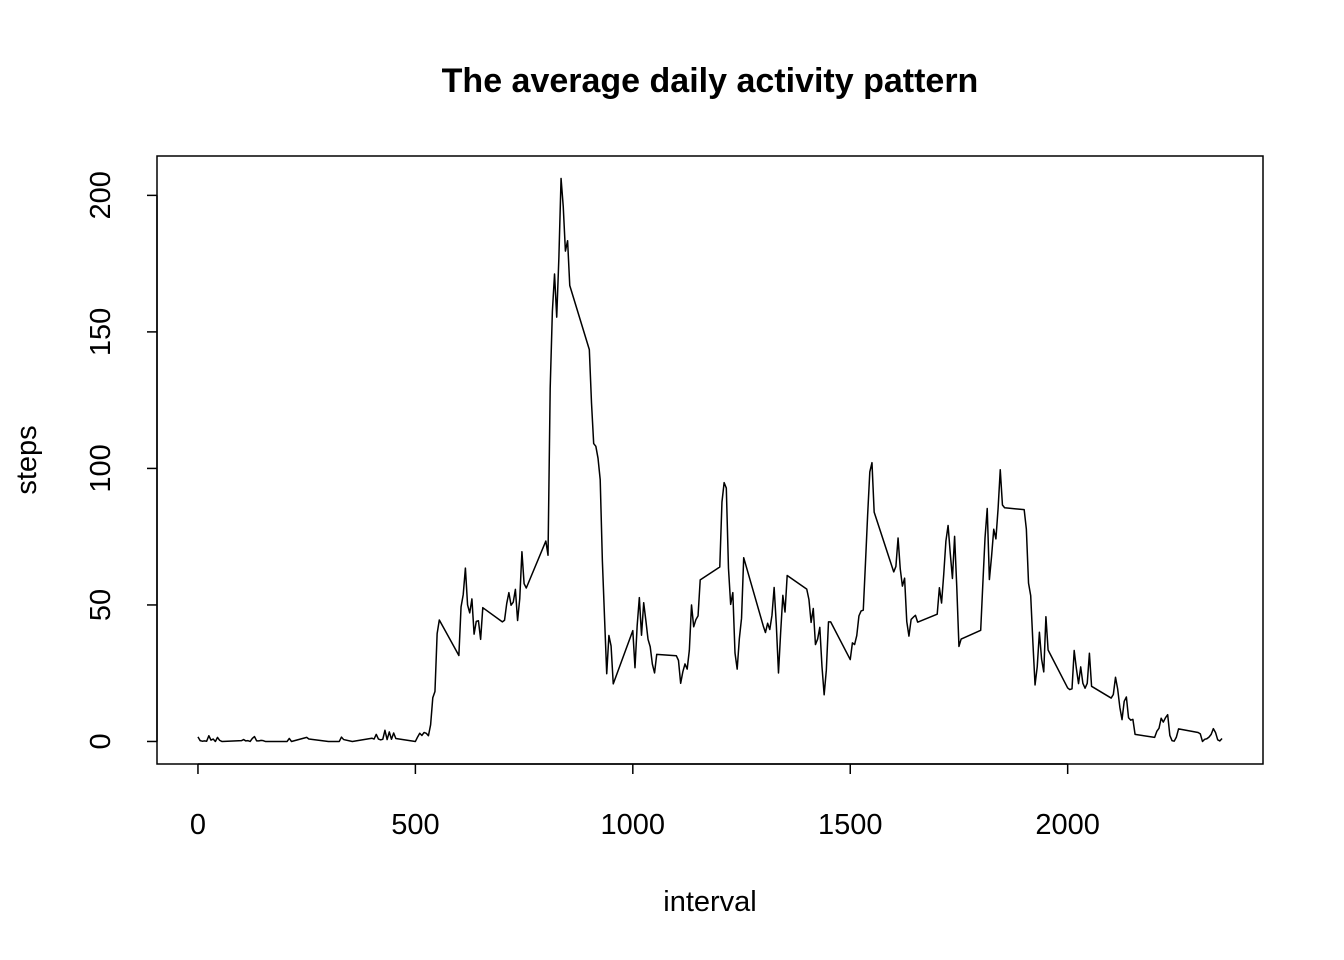 This screenshot has height=960, width=1344. Describe the element at coordinates (1067, 825) in the screenshot. I see `x-tick-label: 2000` at that location.